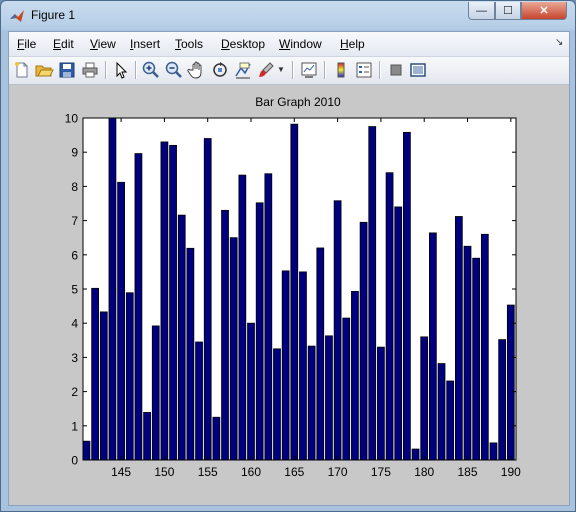 This screenshot has width=576, height=512. What do you see at coordinates (396, 70) in the screenshot?
I see `hide-plot-tools-icon` at bounding box center [396, 70].